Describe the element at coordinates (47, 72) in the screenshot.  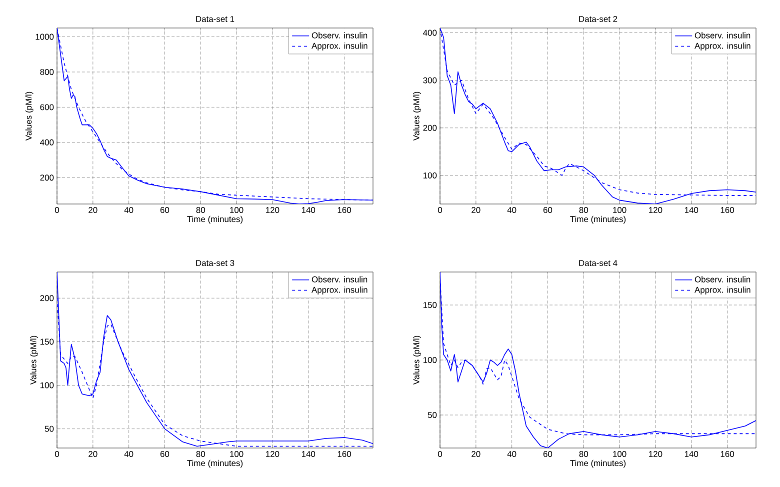
I see `y-tick-label: 800` at that location.